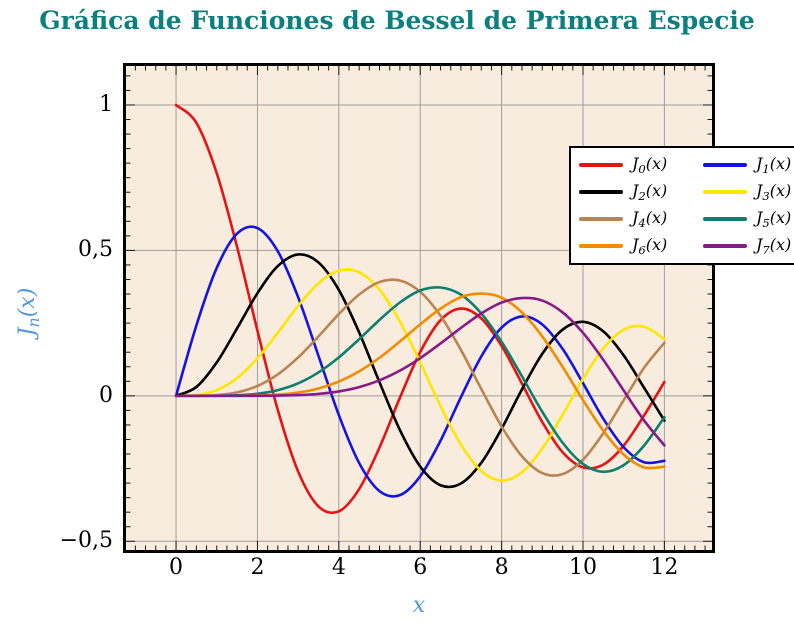  What do you see at coordinates (106, 104) in the screenshot?
I see `y-tick-label-1: 1` at bounding box center [106, 104].